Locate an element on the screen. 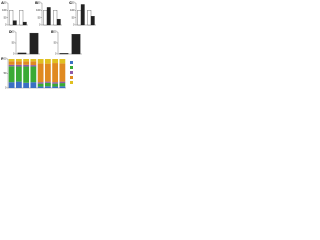 Image resolution: width=320 pixels, height=240 pixels. panel-label: D is located at coordinates (10, 31).